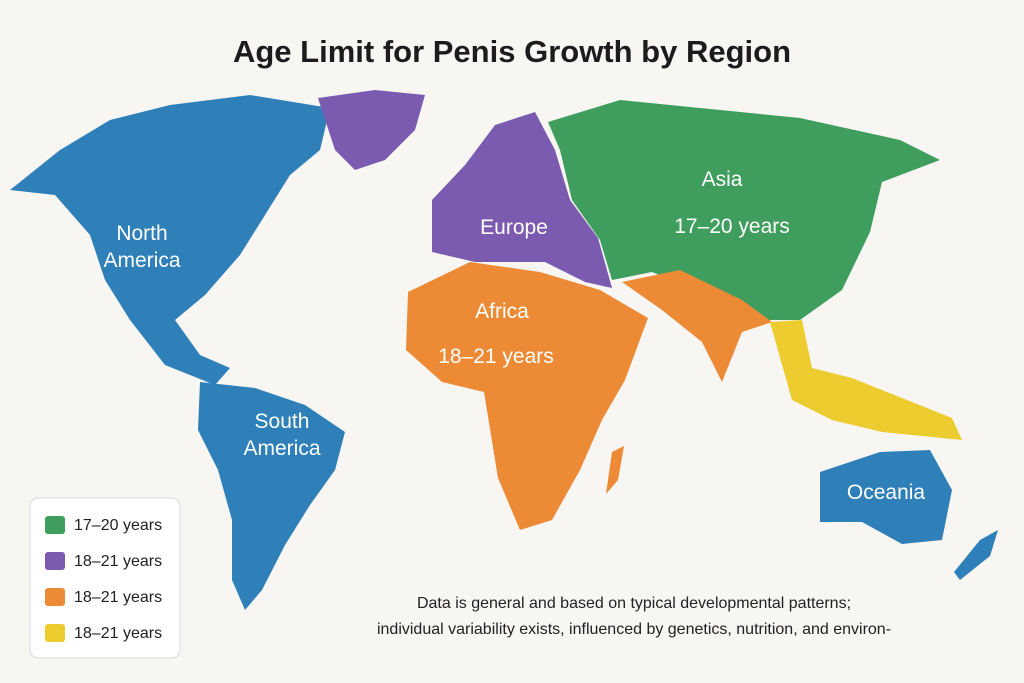  I want to click on europe-shape, so click(522, 200).